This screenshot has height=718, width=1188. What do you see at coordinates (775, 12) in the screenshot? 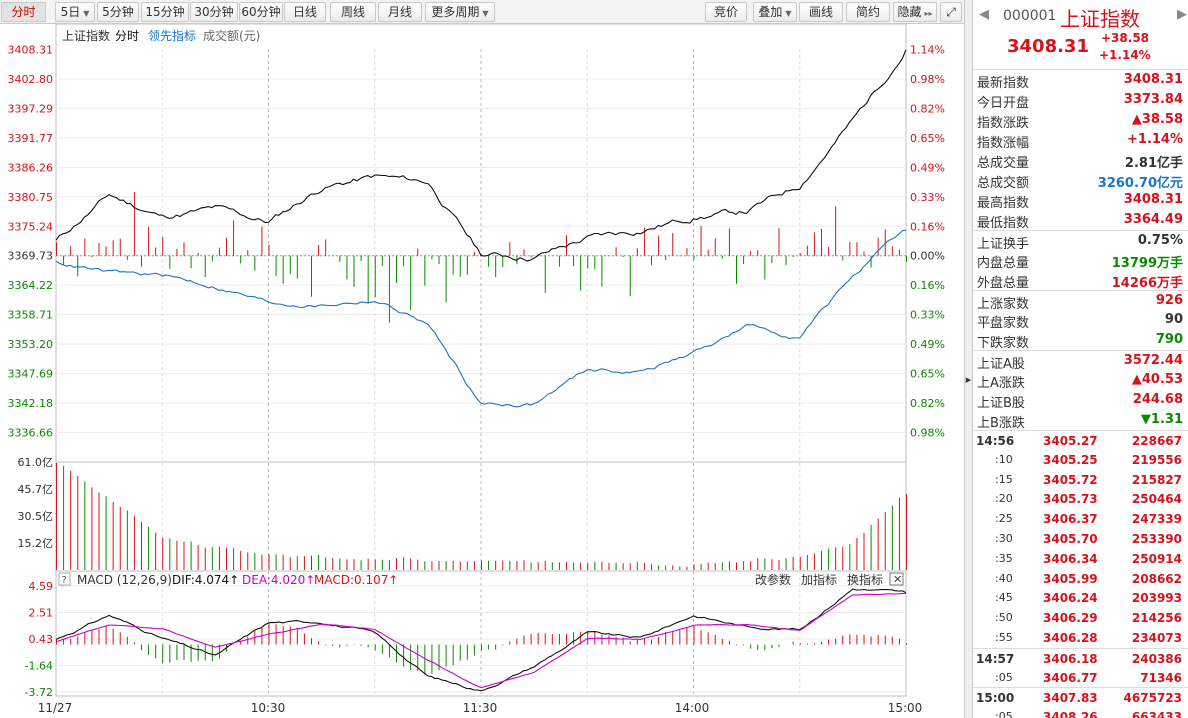
I see `overlay-button: 叠加 ▼` at bounding box center [775, 12].